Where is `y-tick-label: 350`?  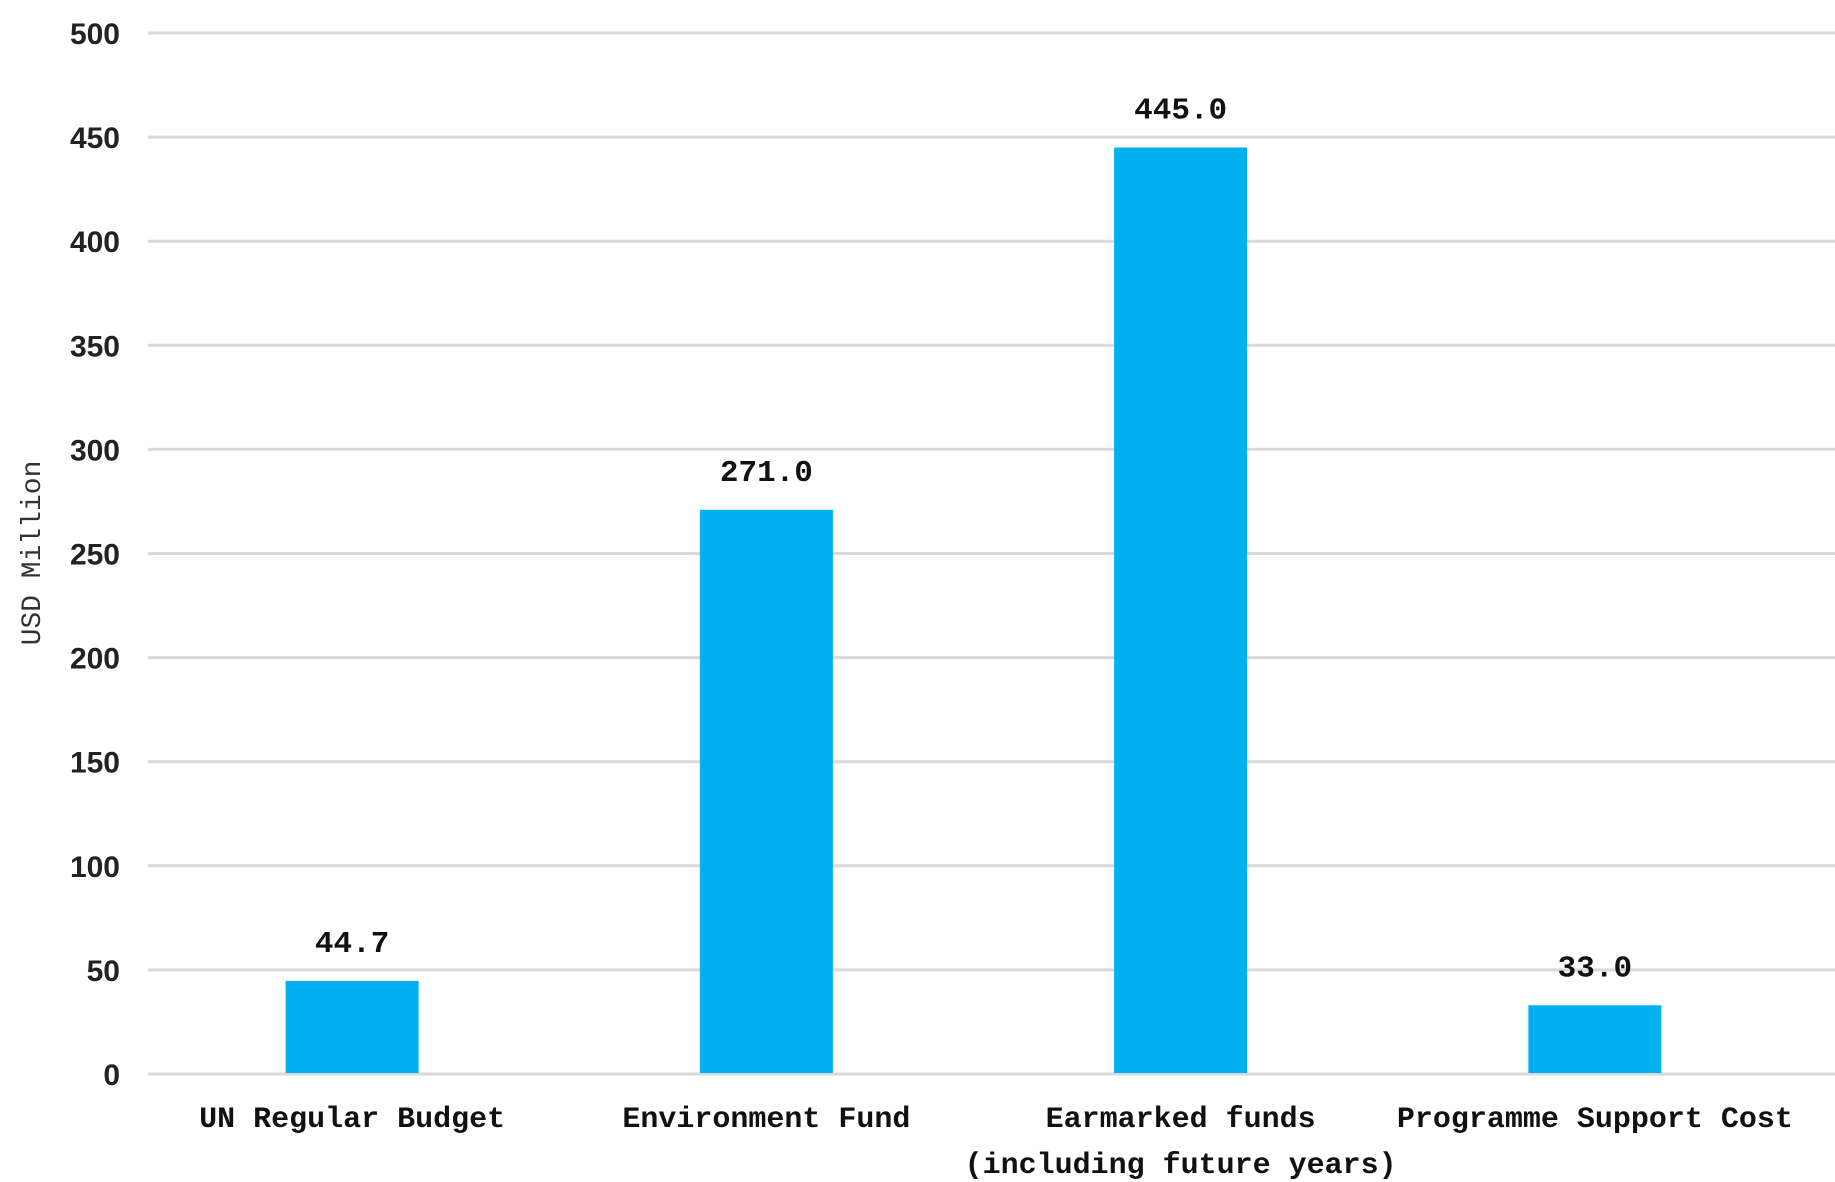 y-tick-label: 350 is located at coordinates (95, 346).